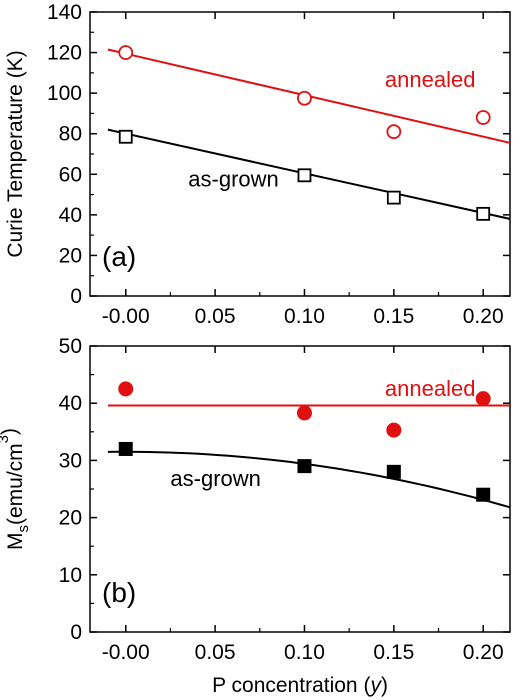 The width and height of the screenshot is (520, 700). Describe the element at coordinates (64, 12) in the screenshot. I see `y-tick-label: 140` at that location.